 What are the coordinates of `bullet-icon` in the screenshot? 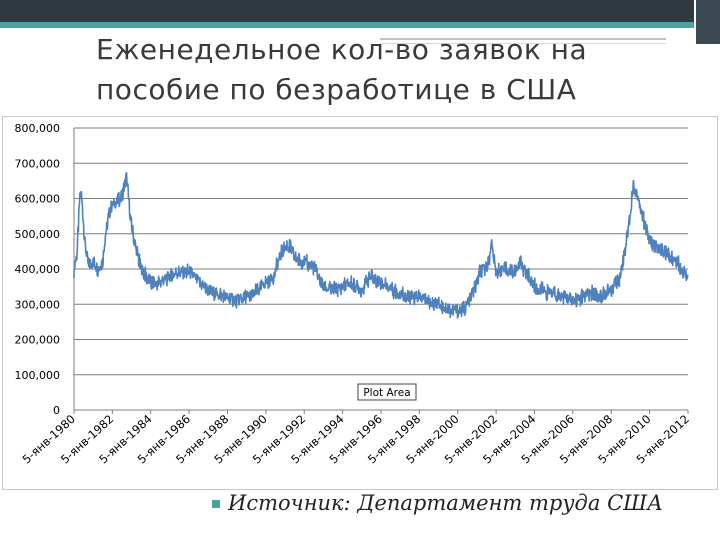 It's located at (216, 504).